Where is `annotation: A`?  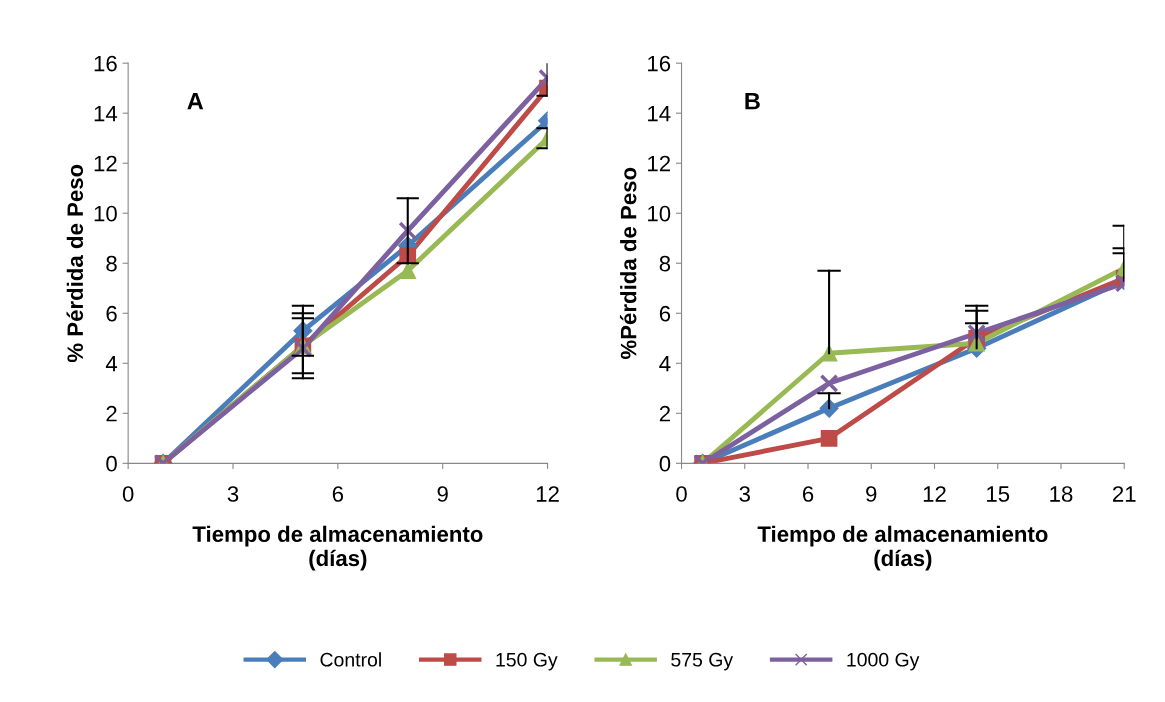
annotation: A is located at coordinates (195, 101).